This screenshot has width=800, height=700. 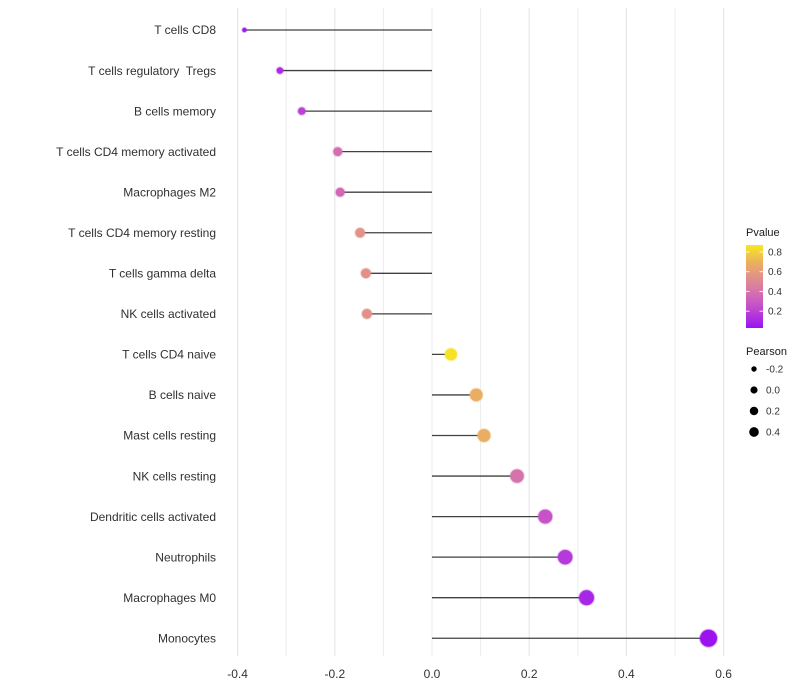 What do you see at coordinates (775, 272) in the screenshot?
I see `colorbar-tick-label: 0.6` at bounding box center [775, 272].